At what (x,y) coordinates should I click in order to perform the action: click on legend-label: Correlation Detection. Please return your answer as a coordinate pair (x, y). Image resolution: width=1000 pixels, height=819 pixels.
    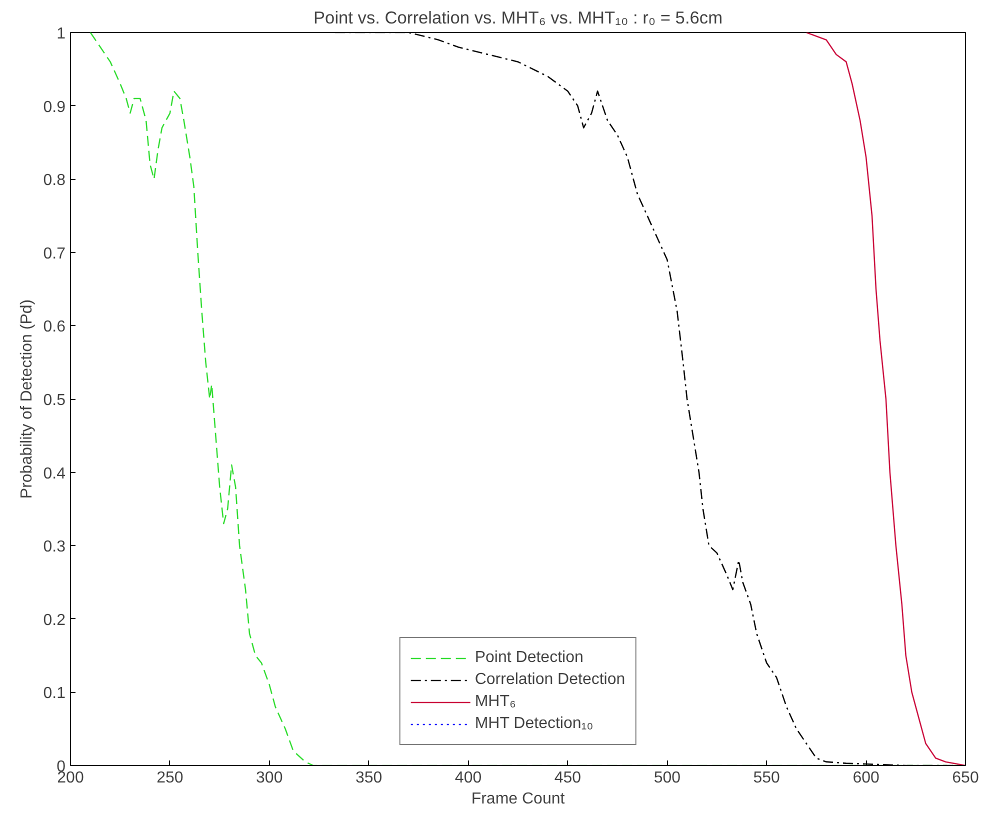
    Looking at the image, I should click on (550, 680).